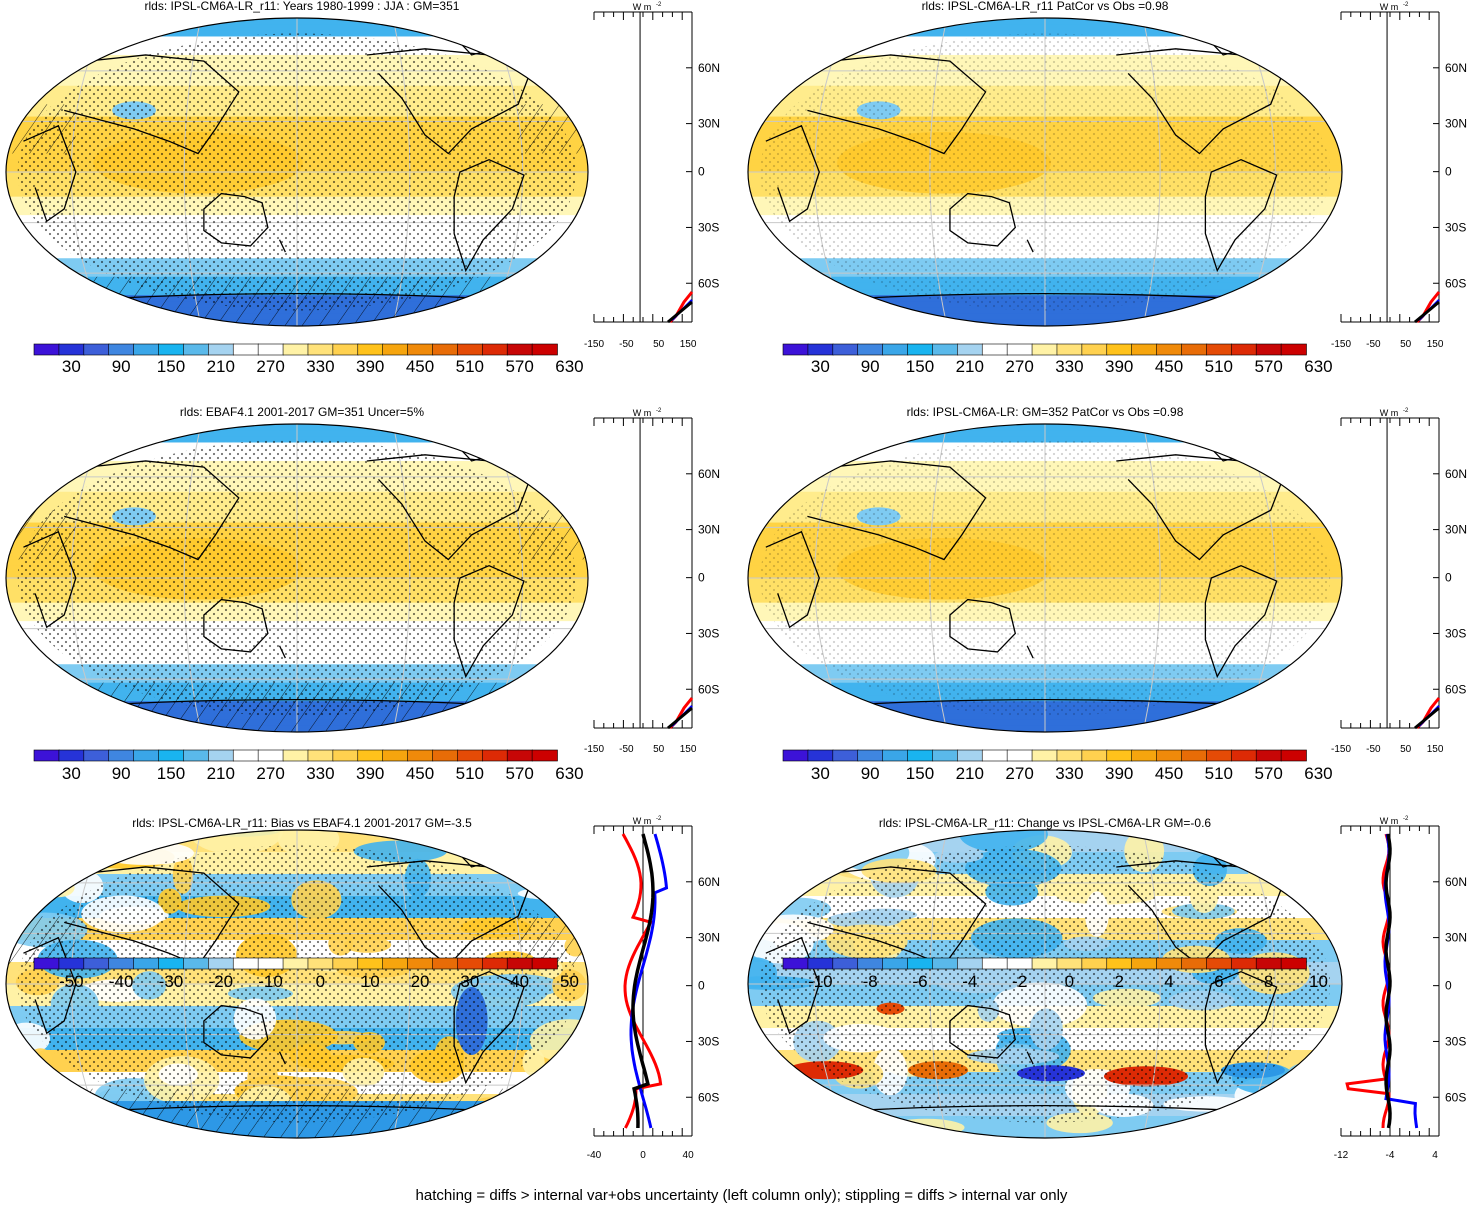  I want to click on colorbar-tick-label: 50, so click(569, 981).